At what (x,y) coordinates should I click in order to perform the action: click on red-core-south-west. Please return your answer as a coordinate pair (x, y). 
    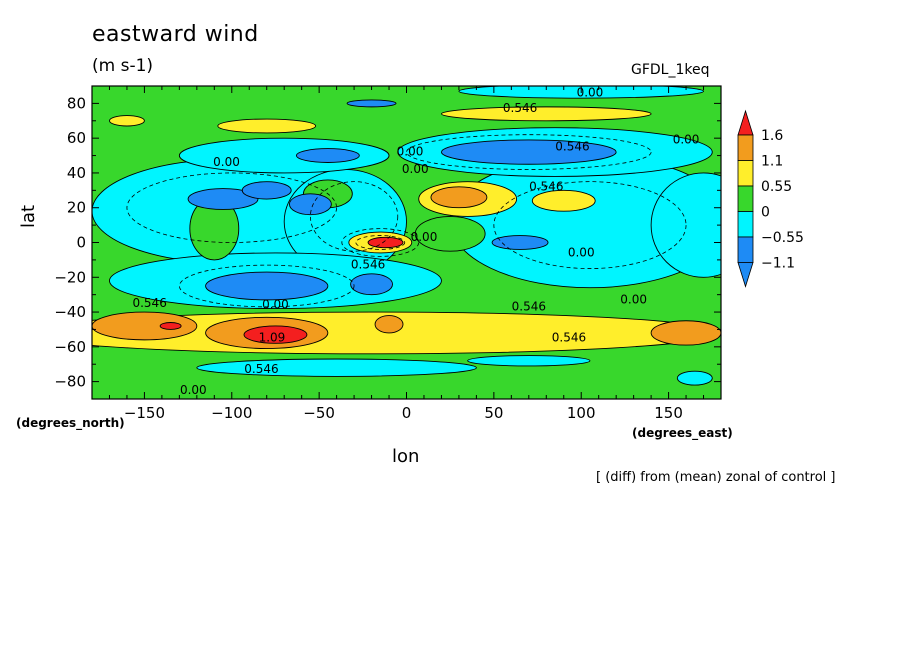
    Looking at the image, I should click on (170, 326).